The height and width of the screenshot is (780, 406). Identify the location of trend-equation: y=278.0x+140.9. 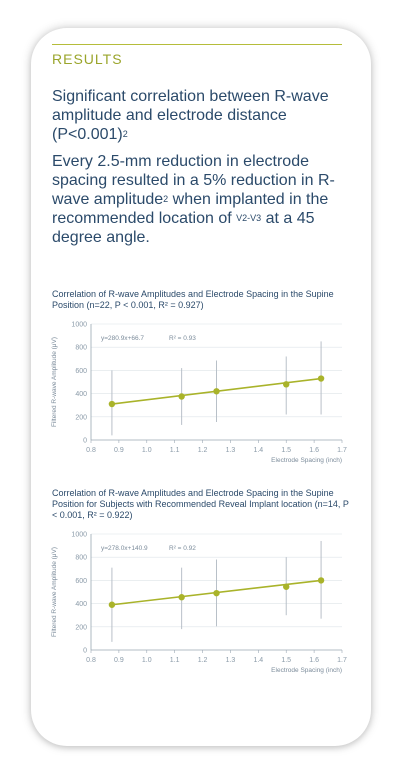
(124, 548).